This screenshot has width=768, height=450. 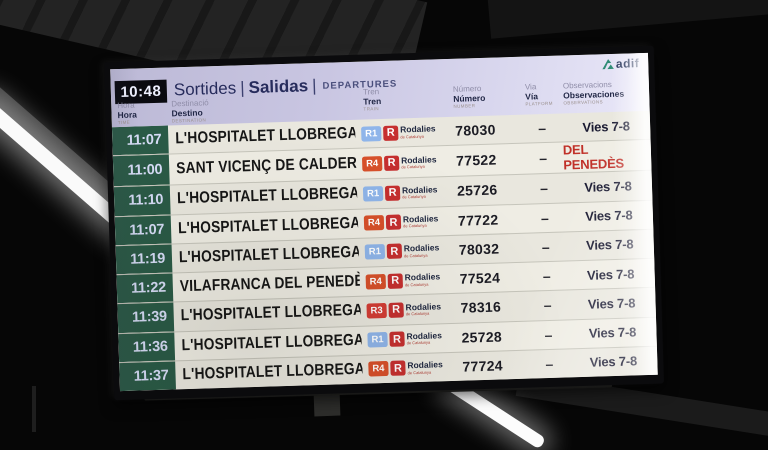 I want to click on ceiling-beam-right, so click(x=627, y=19).